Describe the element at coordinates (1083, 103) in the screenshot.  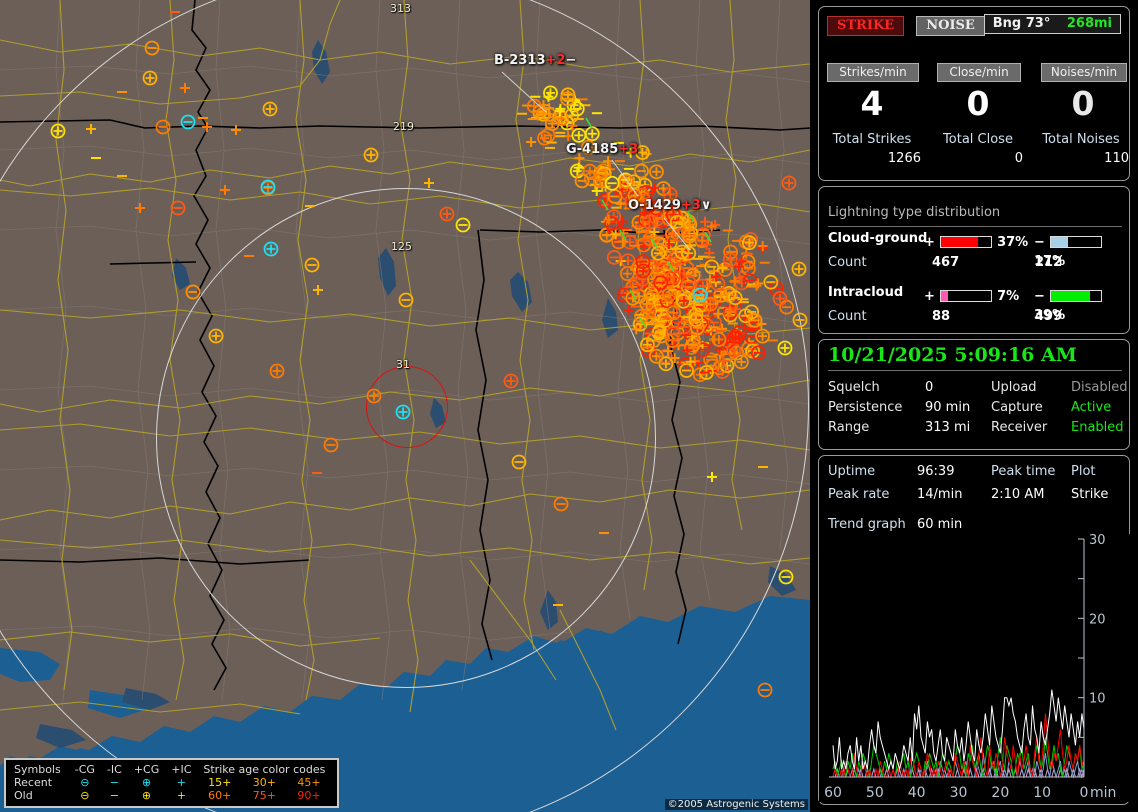
I see `noises-per-min-value: 0` at that location.